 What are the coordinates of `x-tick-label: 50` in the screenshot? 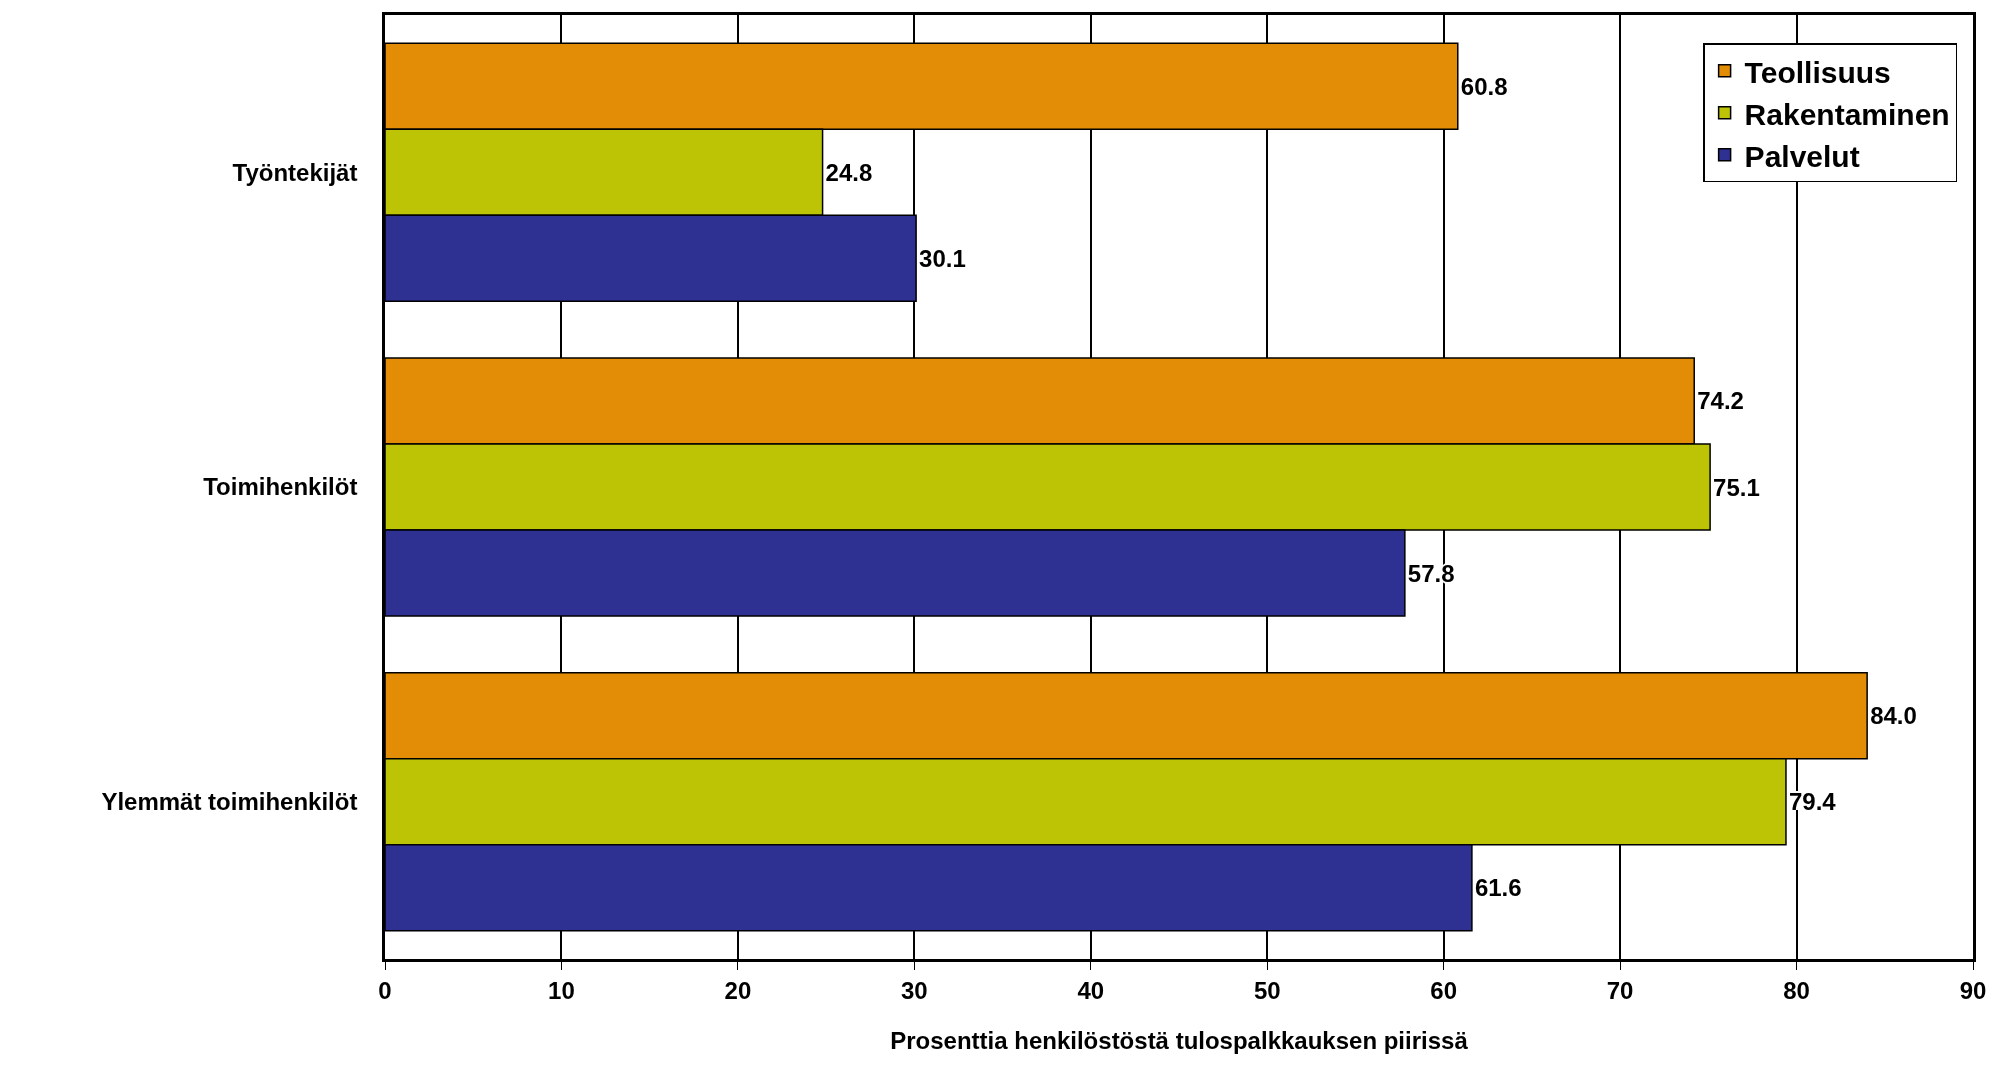 It's located at (1267, 990).